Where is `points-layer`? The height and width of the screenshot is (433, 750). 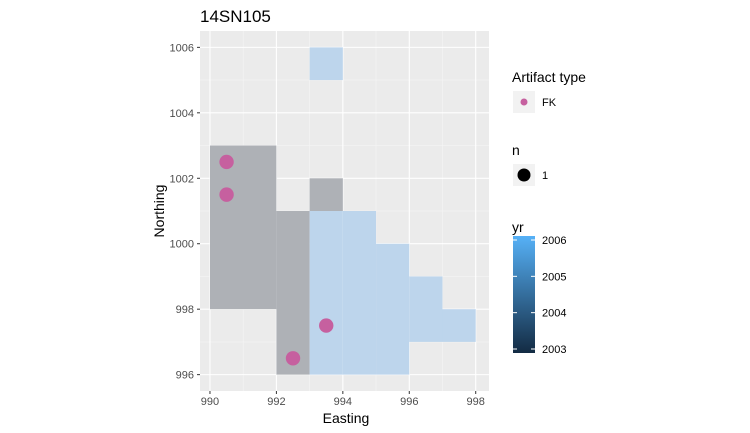
points-layer is located at coordinates (276, 260).